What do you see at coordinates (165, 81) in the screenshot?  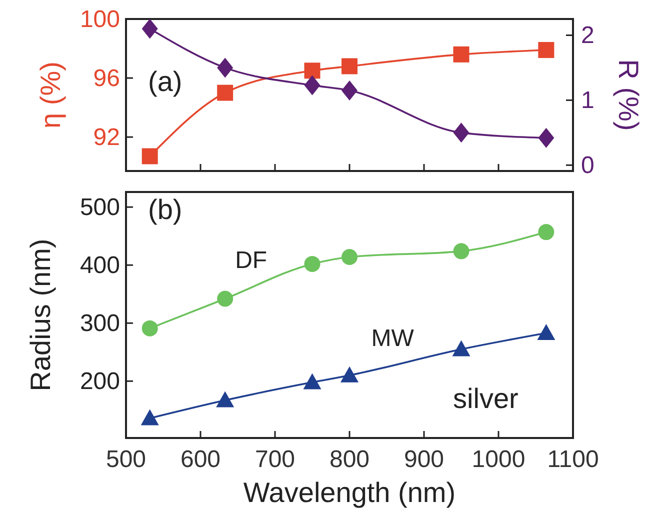 I see `annotation: (a)` at bounding box center [165, 81].